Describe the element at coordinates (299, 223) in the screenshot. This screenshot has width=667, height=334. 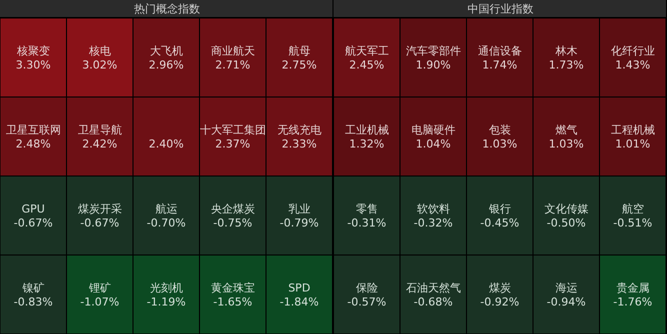
I see `data-label: -0.79%` at that location.